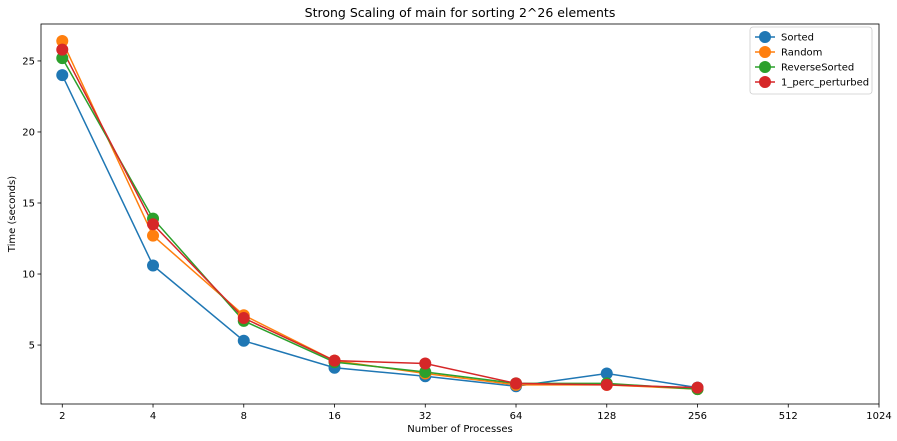 The height and width of the screenshot is (441, 897). Describe the element at coordinates (697, 416) in the screenshot. I see `x-tick-label: 256` at that location.